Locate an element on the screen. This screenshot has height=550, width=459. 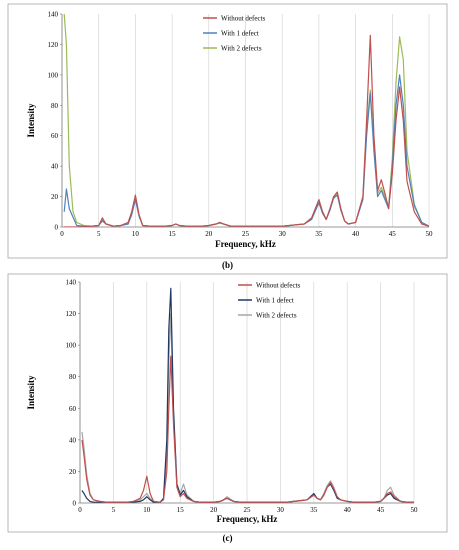
panel-label: (c) is located at coordinates (228, 538).